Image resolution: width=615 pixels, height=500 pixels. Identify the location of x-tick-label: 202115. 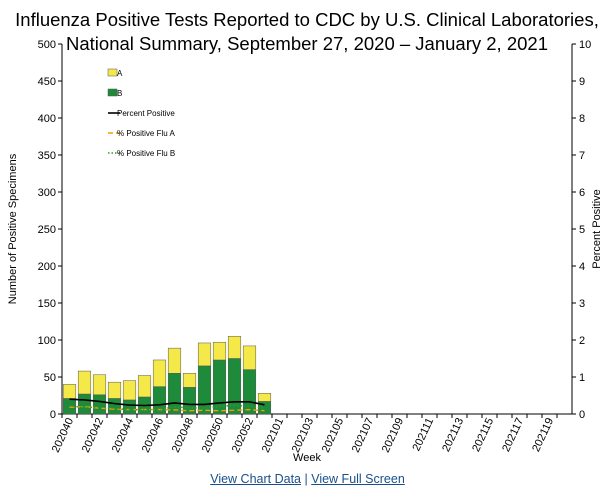
(483, 435).